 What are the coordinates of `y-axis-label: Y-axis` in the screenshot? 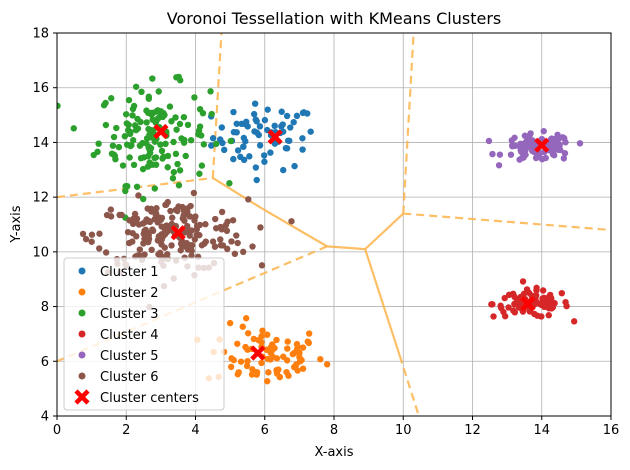 It's located at (16, 224).